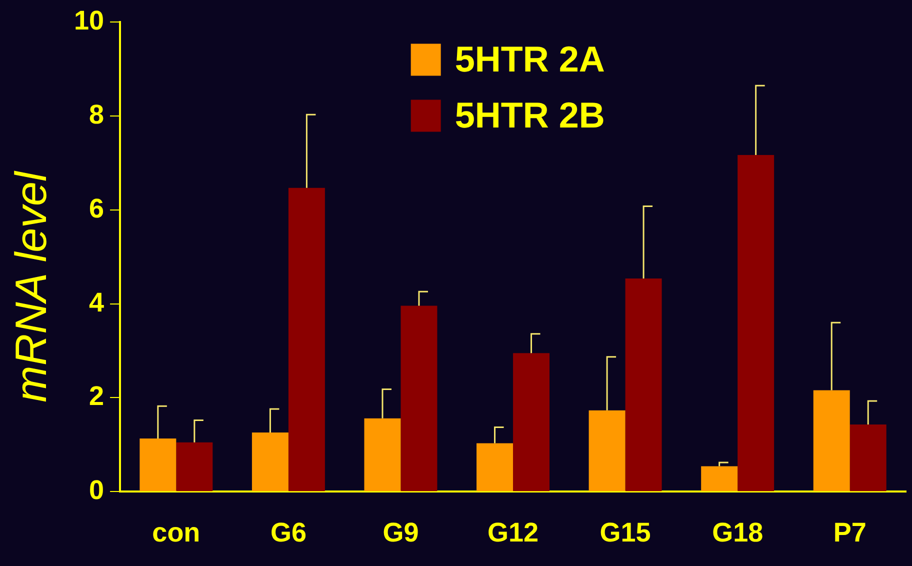 This screenshot has width=912, height=566. Describe the element at coordinates (96, 490) in the screenshot. I see `y-tick-label: 0` at that location.